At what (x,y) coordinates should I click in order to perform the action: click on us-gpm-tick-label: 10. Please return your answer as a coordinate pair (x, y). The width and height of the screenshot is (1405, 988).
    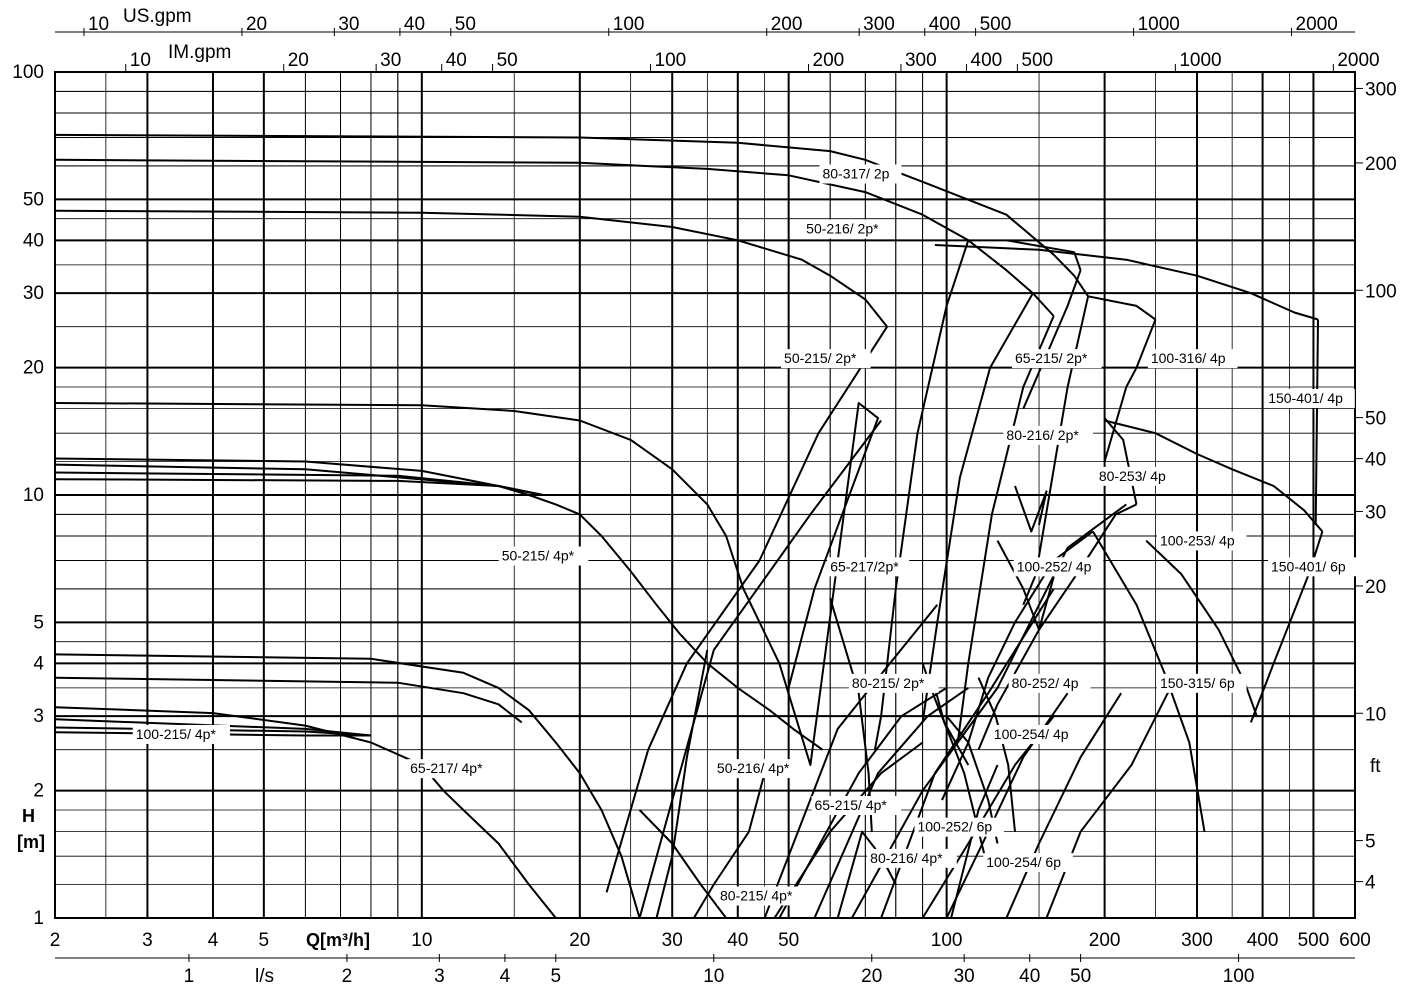
    Looking at the image, I should click on (98, 24).